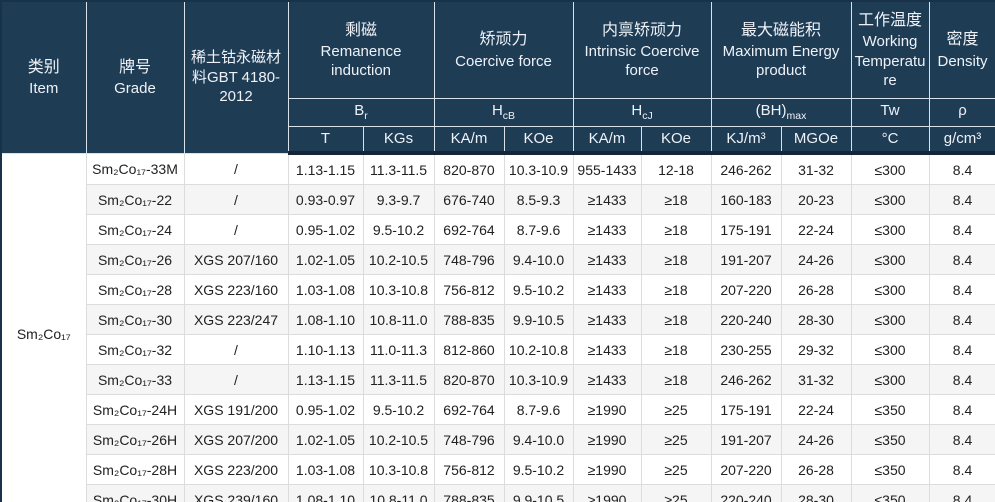  What do you see at coordinates (961, 140) in the screenshot?
I see `header-unit-gcm3: g/cm³` at bounding box center [961, 140].